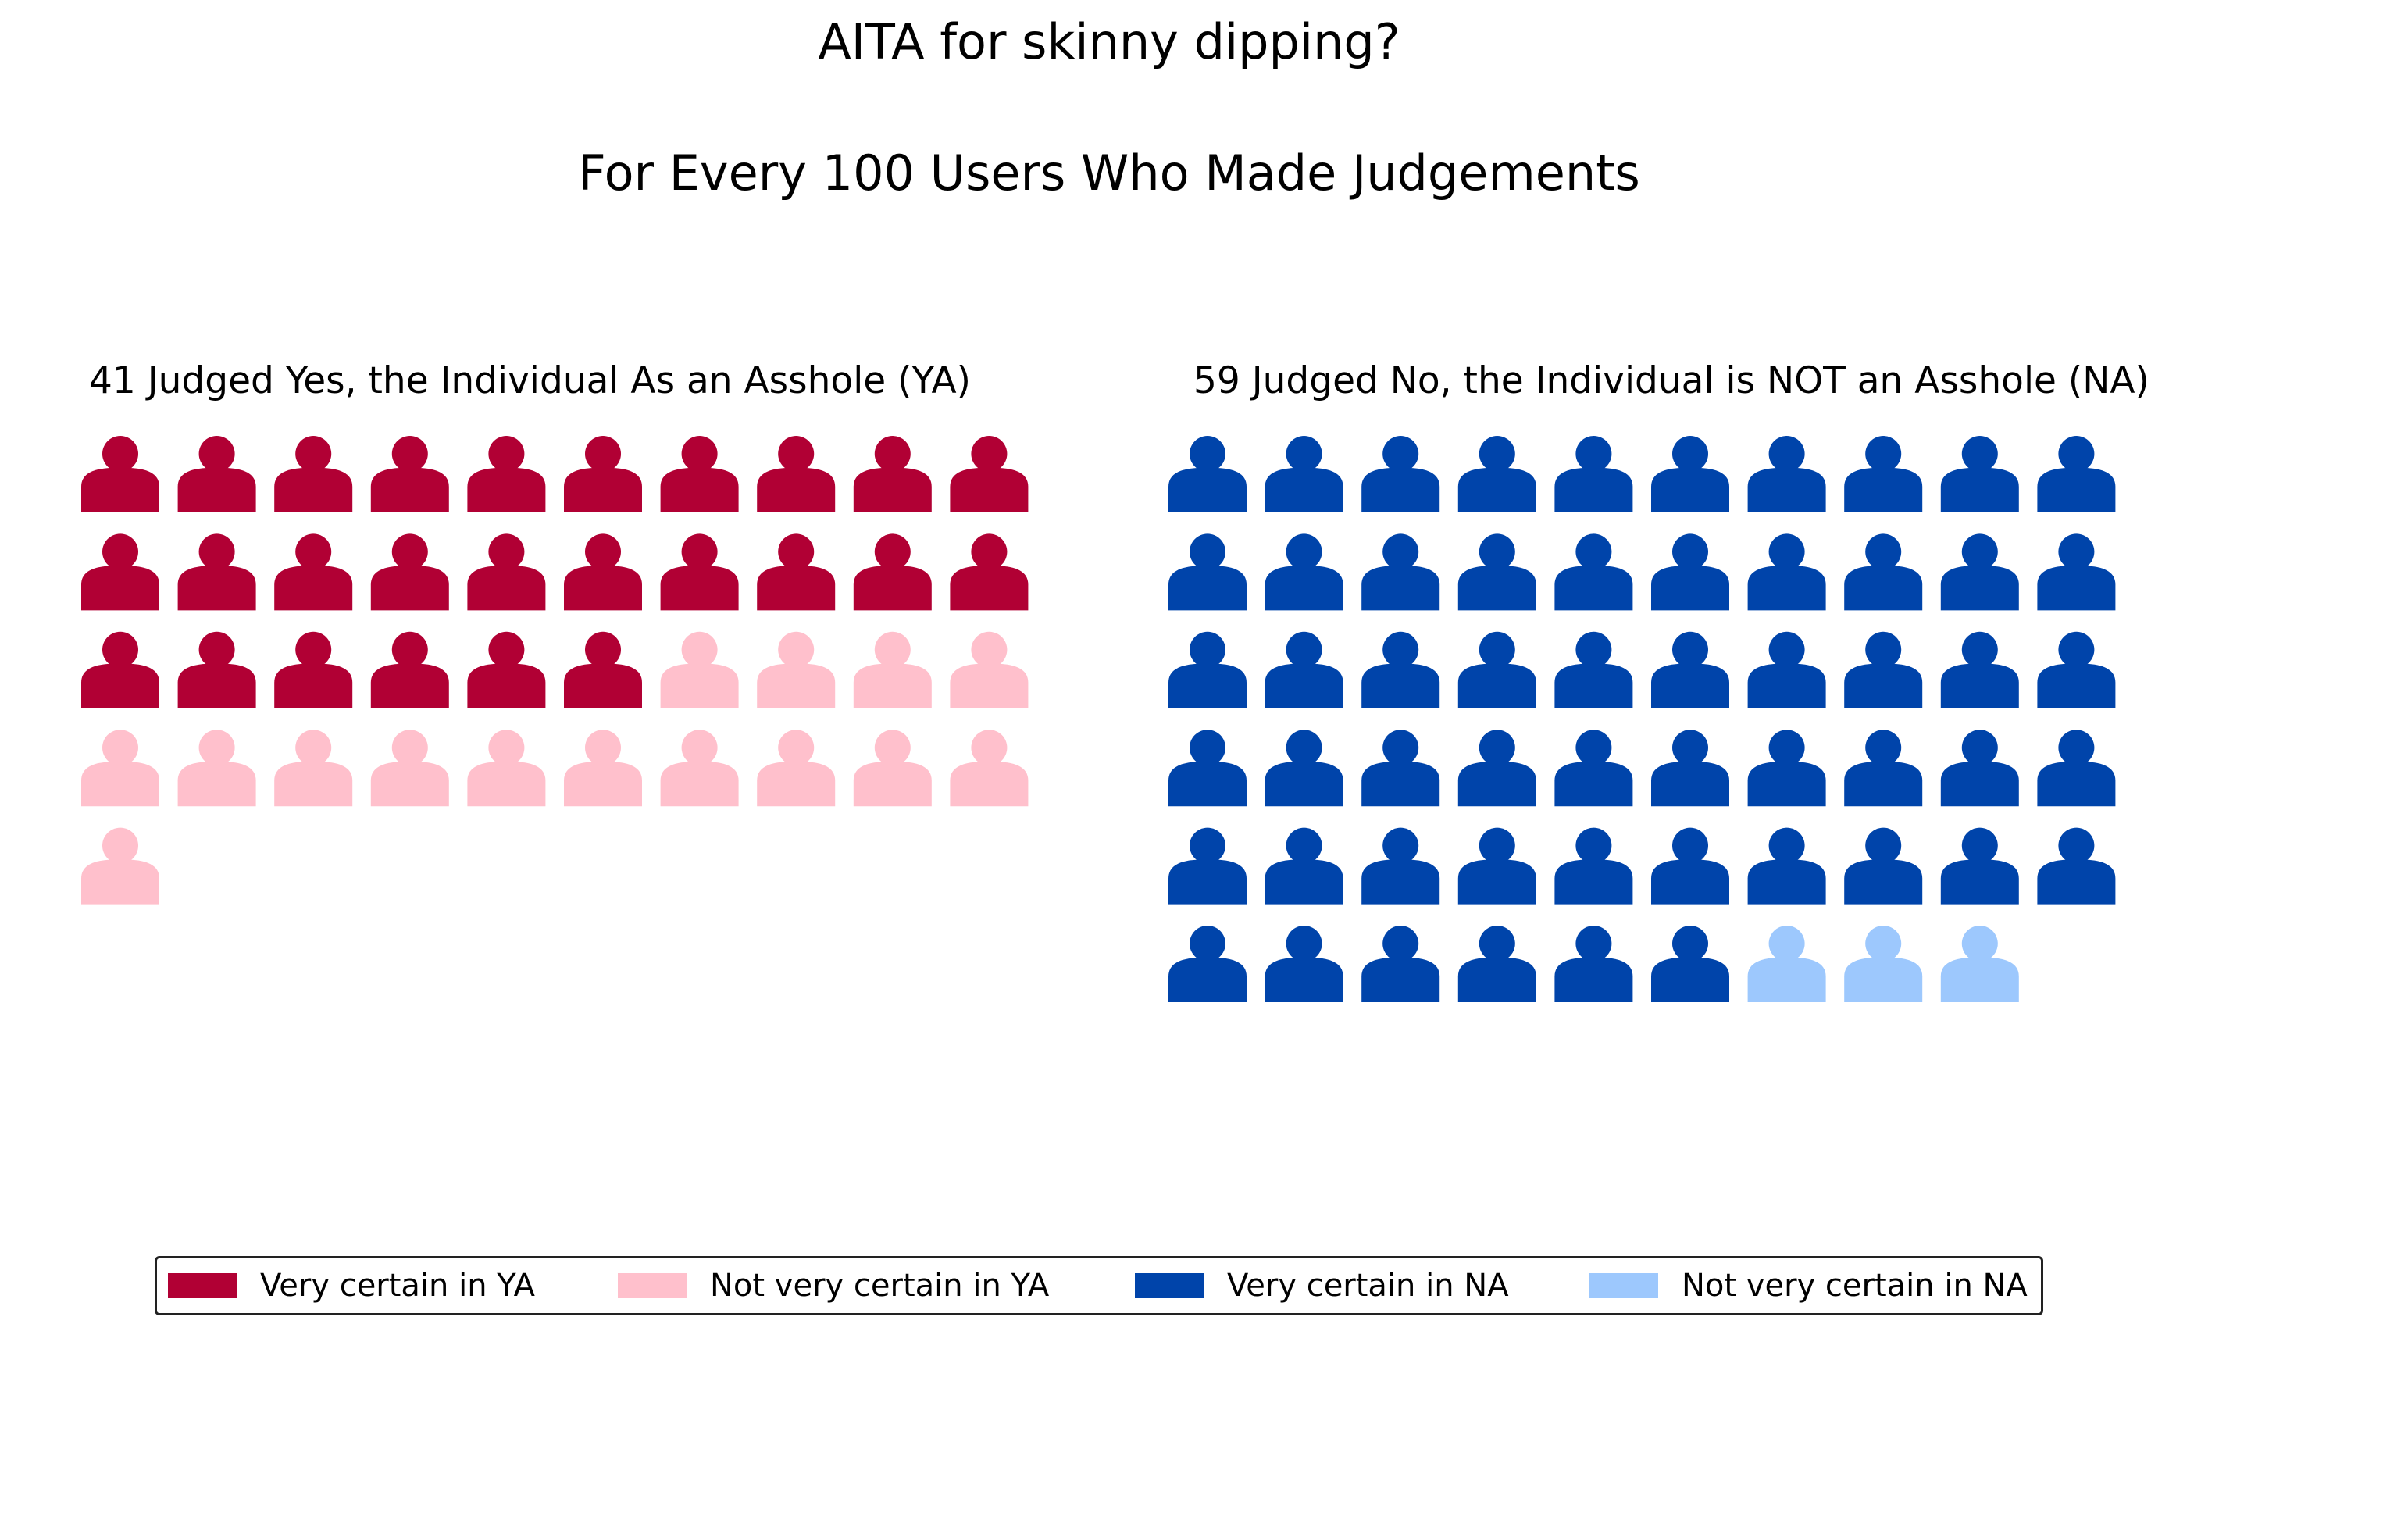 The width and height of the screenshot is (2408, 1513). I want to click on legend-item-not-very-certain-na: Not very certain in NA, so click(1808, 1285).